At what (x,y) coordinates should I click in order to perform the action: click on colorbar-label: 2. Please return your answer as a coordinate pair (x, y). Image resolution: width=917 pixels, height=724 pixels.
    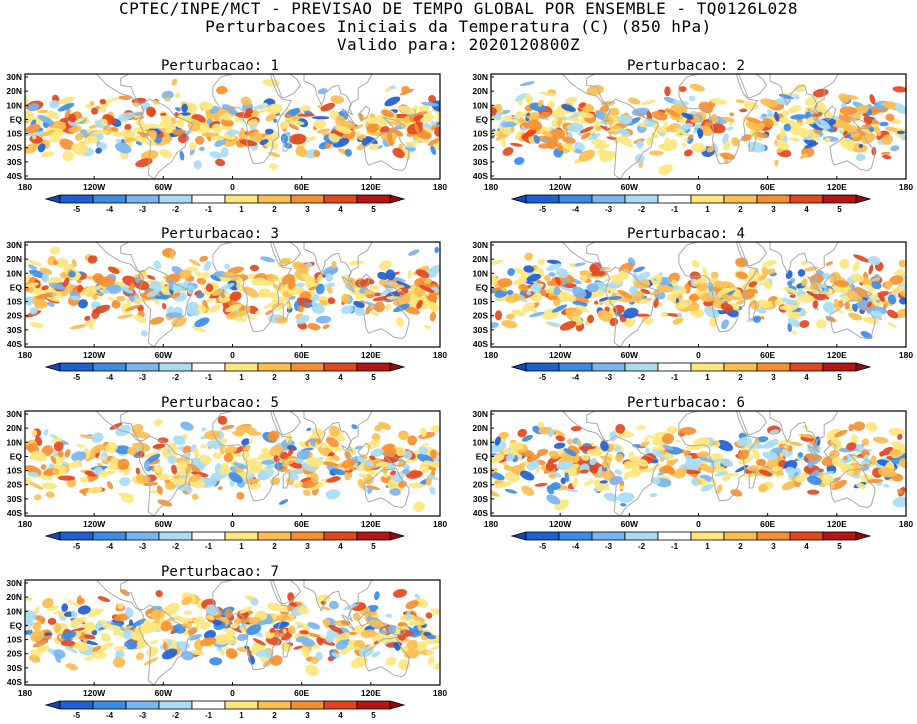
    Looking at the image, I should click on (274, 377).